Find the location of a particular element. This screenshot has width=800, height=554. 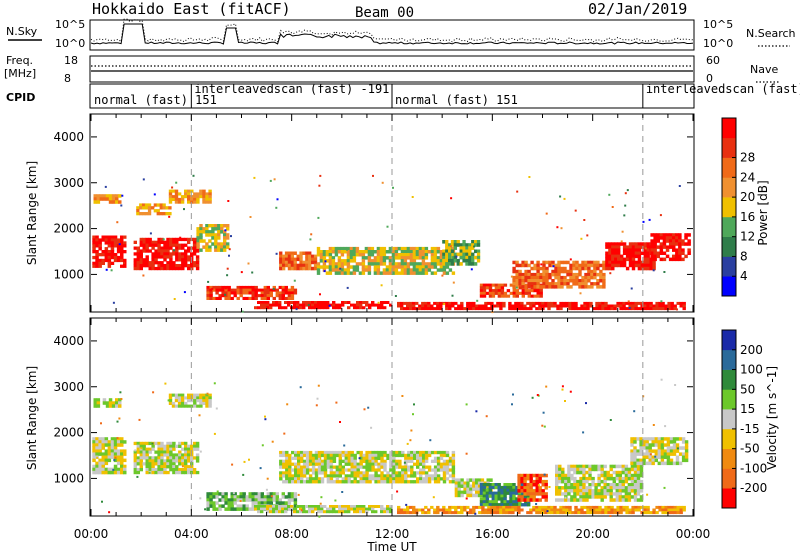

colorbar-tick-label: -15 is located at coordinates (750, 429).